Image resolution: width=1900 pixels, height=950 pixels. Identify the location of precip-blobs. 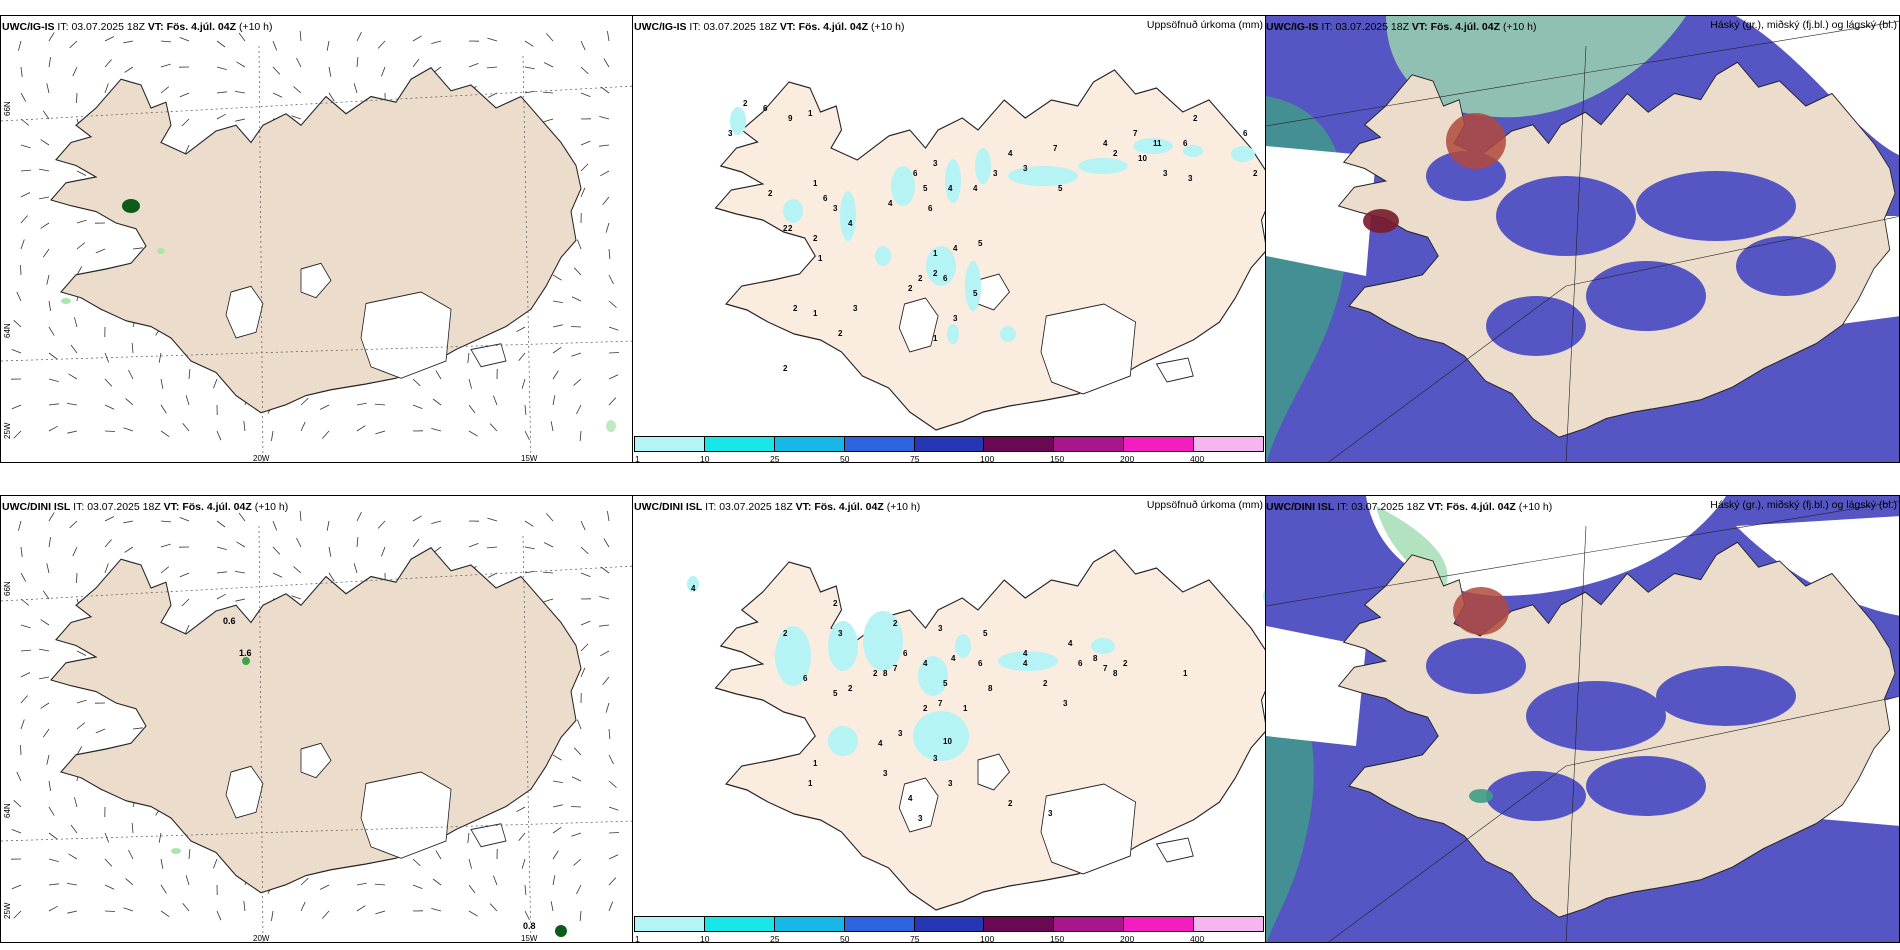
(338, 315).